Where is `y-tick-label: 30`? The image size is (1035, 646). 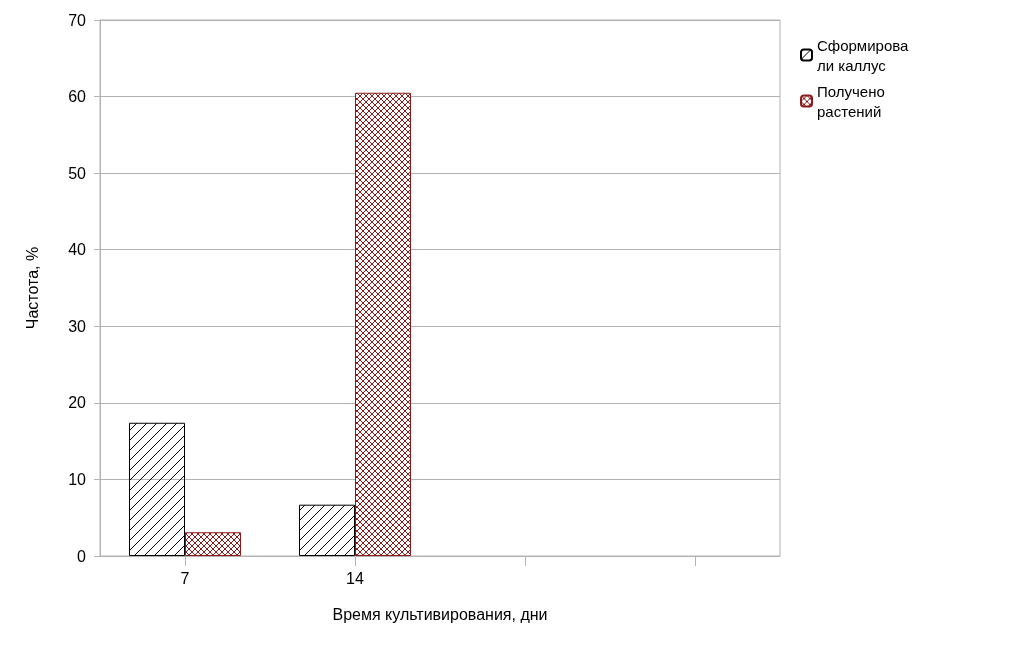 y-tick-label: 30 is located at coordinates (77, 326).